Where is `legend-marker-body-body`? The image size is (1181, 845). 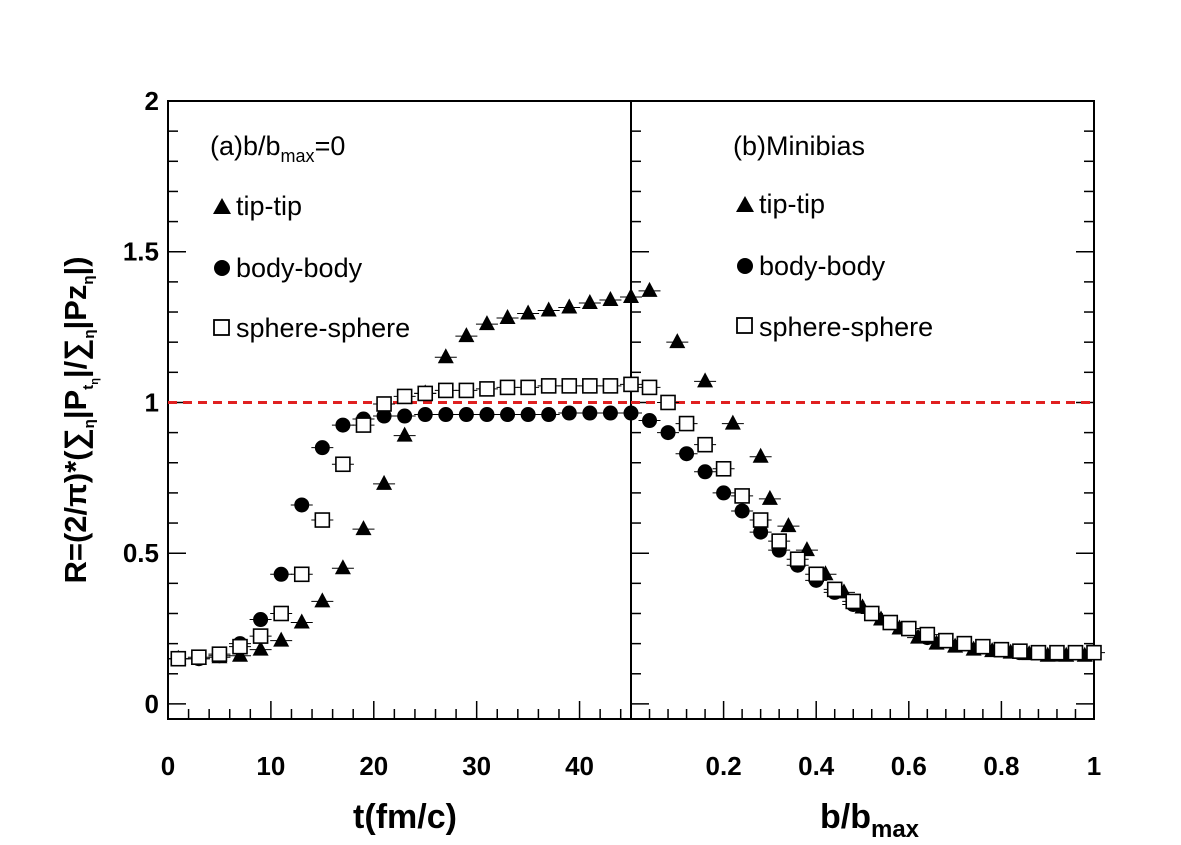 legend-marker-body-body is located at coordinates (222, 268).